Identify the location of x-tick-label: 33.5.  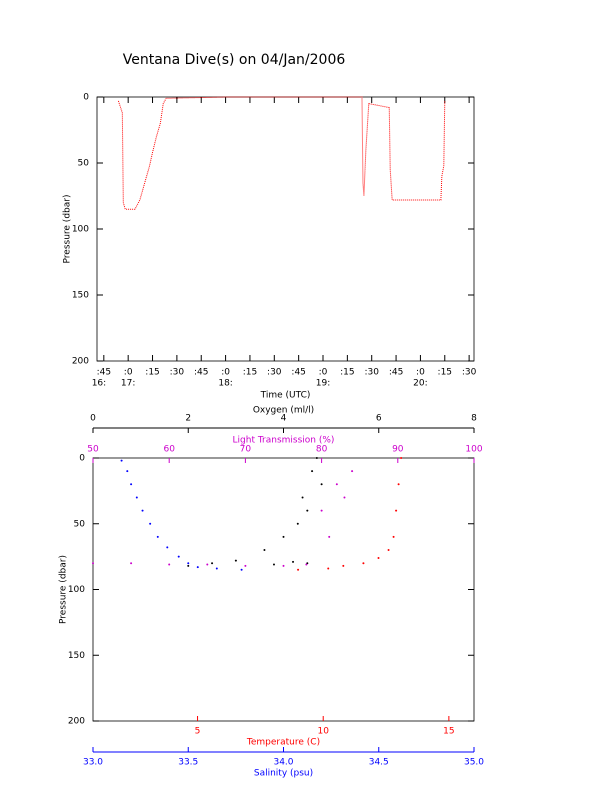
(188, 763).